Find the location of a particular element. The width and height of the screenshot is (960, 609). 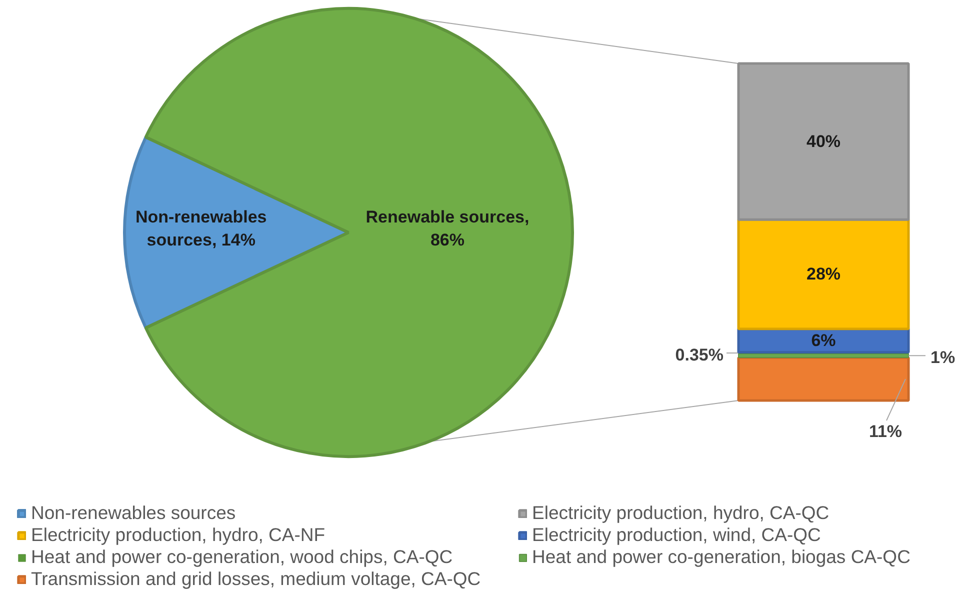

data-label: 40% is located at coordinates (823, 142).